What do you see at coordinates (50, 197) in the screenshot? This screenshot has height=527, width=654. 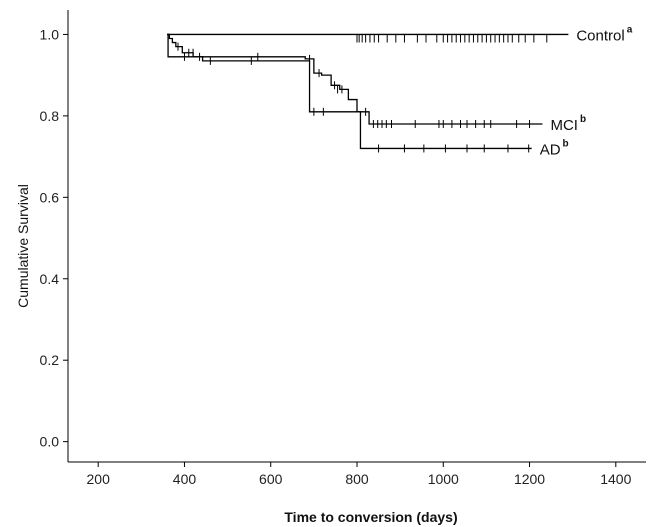 I see `y-tick-label: 0.6` at bounding box center [50, 197].